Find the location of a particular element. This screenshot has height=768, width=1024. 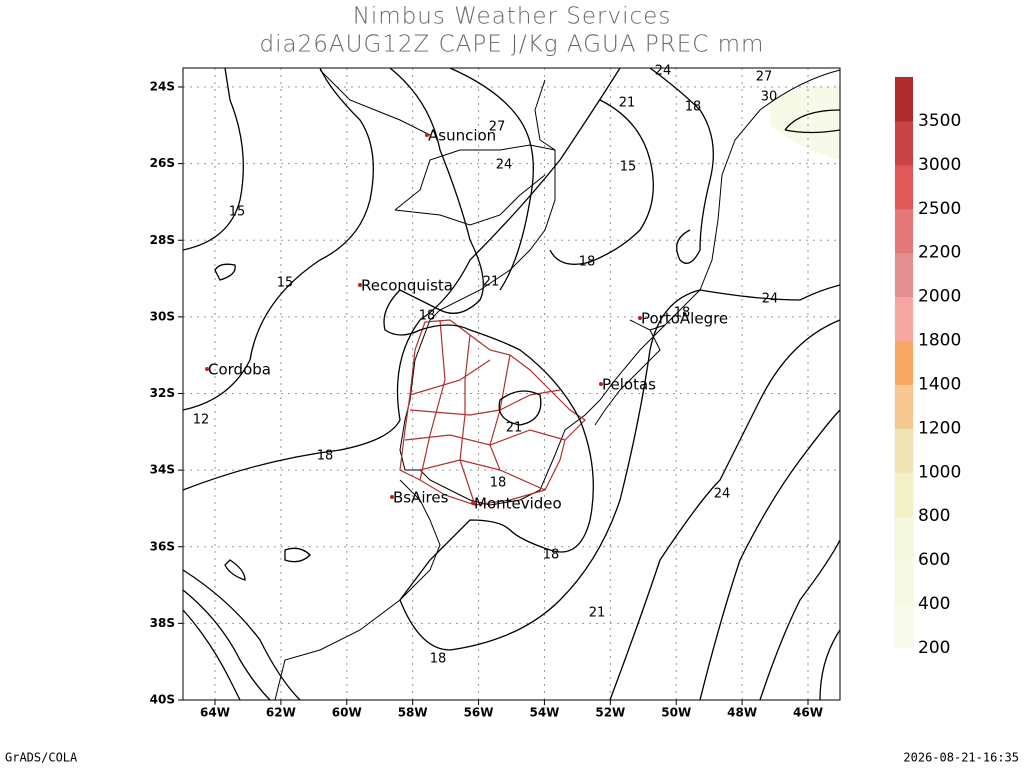

lon-label: 52W is located at coordinates (610, 713).